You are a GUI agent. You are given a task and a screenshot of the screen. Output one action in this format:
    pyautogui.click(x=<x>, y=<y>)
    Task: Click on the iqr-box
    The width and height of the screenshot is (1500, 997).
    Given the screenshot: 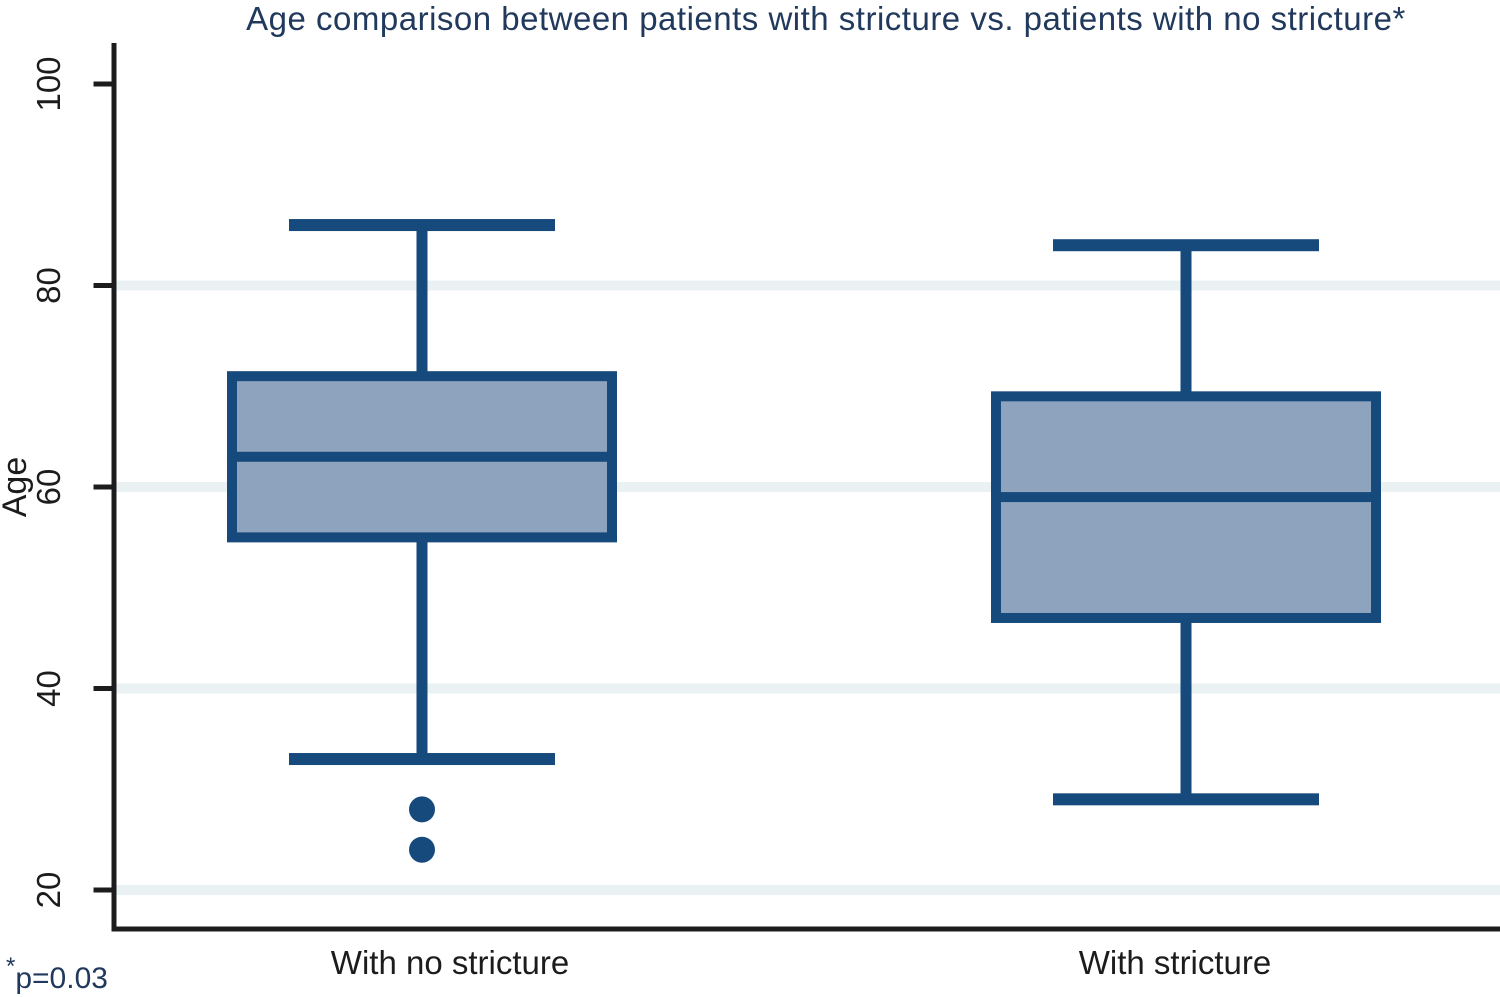 What is the action you would take?
    pyautogui.click(x=1186, y=507)
    